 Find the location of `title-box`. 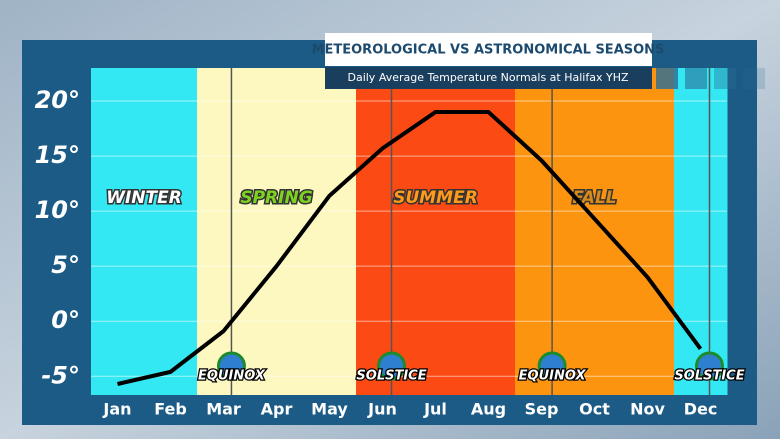

title-box is located at coordinates (488, 49).